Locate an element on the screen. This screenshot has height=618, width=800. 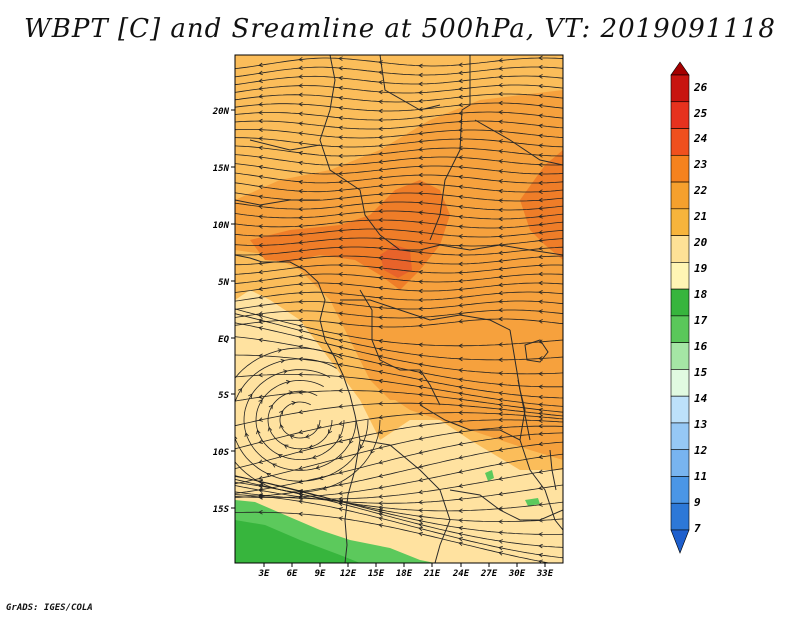
colorbar-label: 17 is located at coordinates (701, 320).